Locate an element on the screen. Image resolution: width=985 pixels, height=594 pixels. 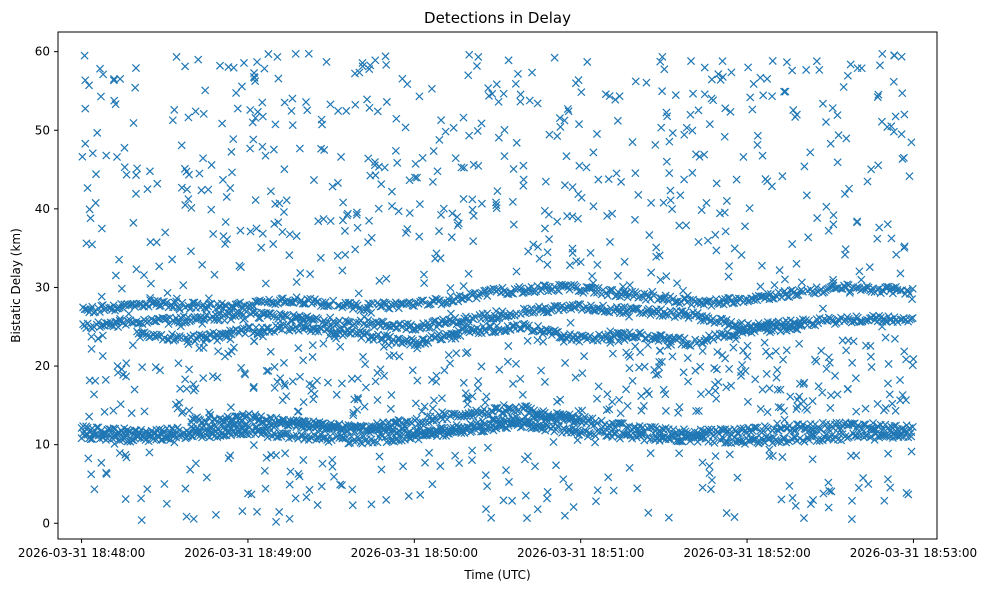
y-tick-label: 50 is located at coordinates (42, 130).